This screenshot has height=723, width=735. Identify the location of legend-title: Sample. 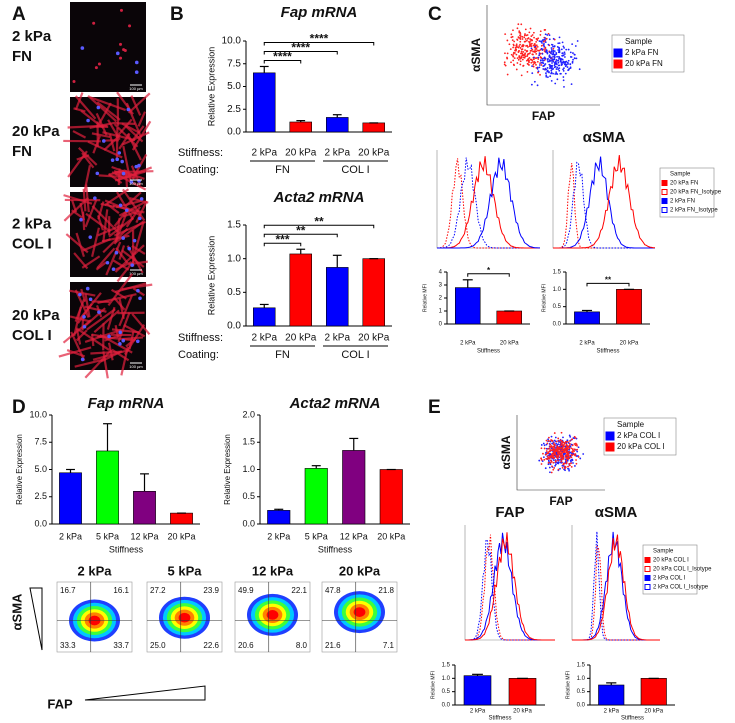
(639, 41).